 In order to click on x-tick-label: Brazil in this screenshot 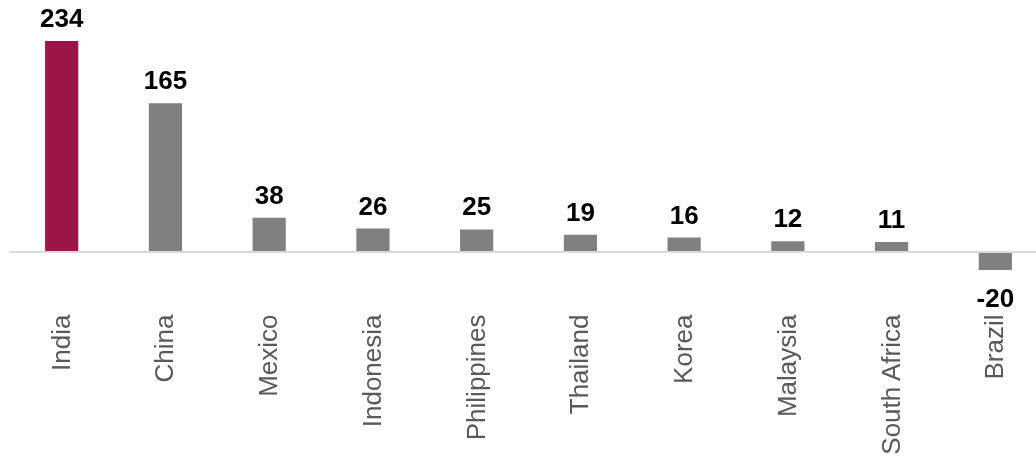, I will do `click(994, 347)`.